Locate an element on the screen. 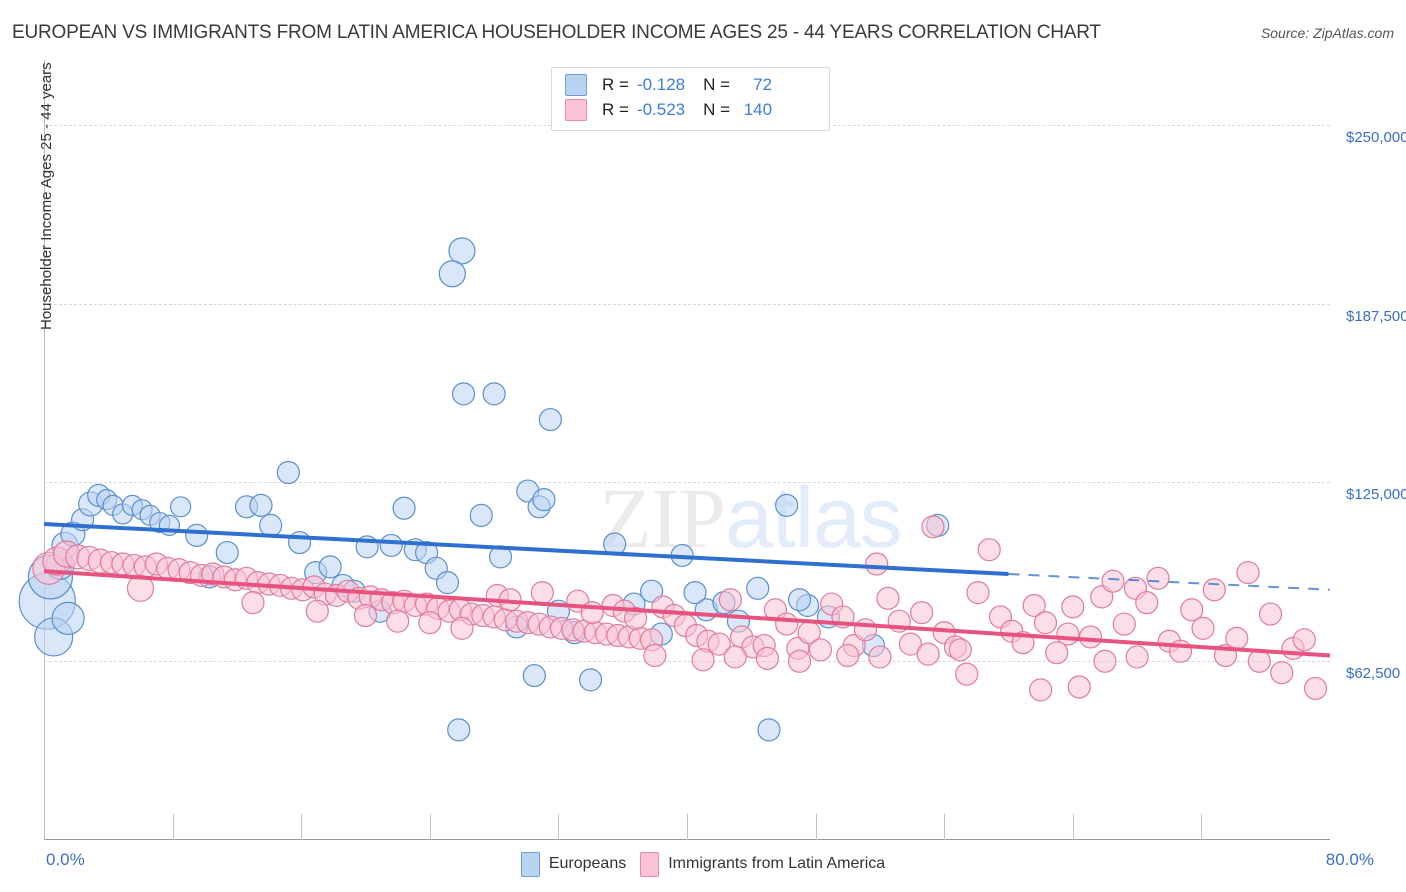 The height and width of the screenshot is (892, 1406). legend-n-value-europeans: 72 is located at coordinates (763, 84).